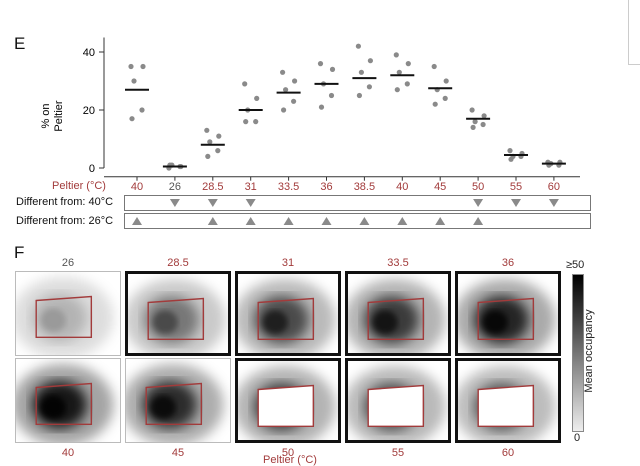  I want to click on tile-temperature-label: 55, so click(398, 453).